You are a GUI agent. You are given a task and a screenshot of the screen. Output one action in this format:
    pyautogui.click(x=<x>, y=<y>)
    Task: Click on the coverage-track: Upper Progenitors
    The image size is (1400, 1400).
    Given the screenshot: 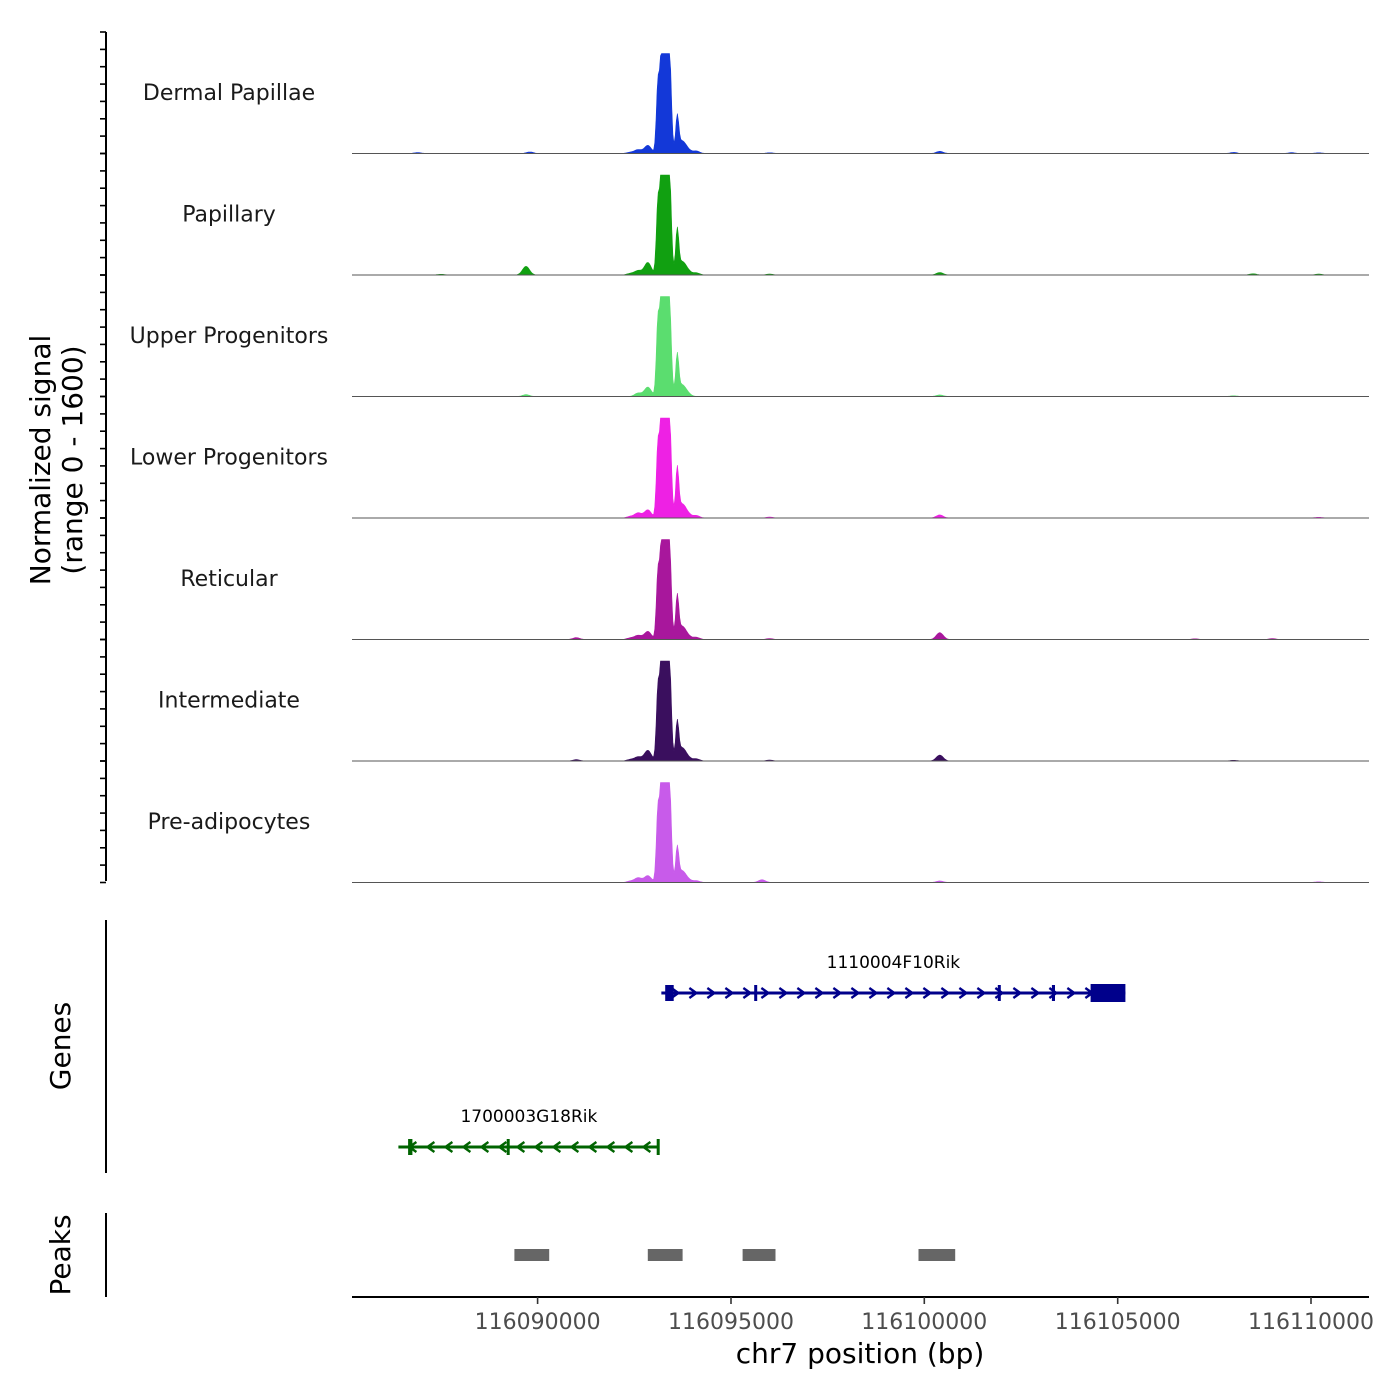 What is the action you would take?
    pyautogui.click(x=749, y=346)
    